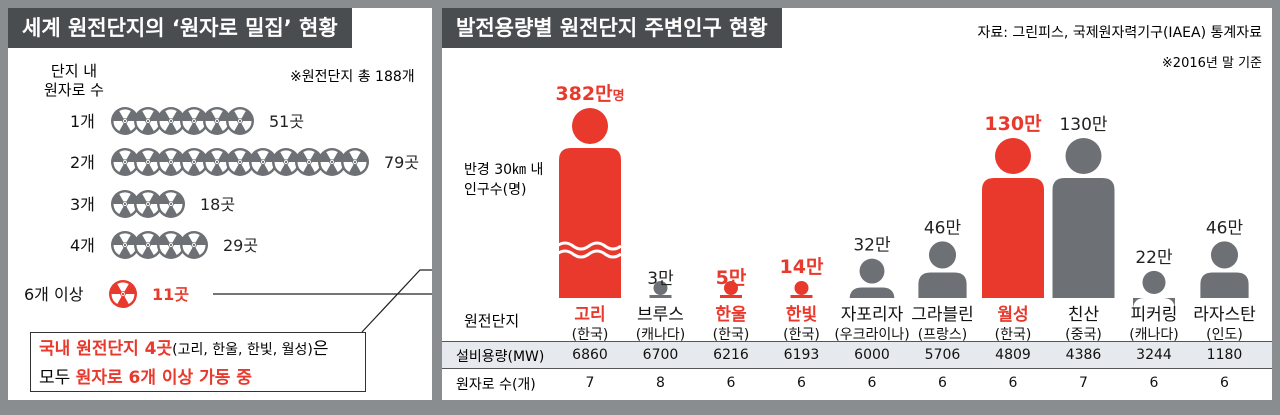 Image resolution: width=1280 pixels, height=415 pixels. Describe the element at coordinates (660, 315) in the screenshot. I see `site-name: 브루스` at that location.